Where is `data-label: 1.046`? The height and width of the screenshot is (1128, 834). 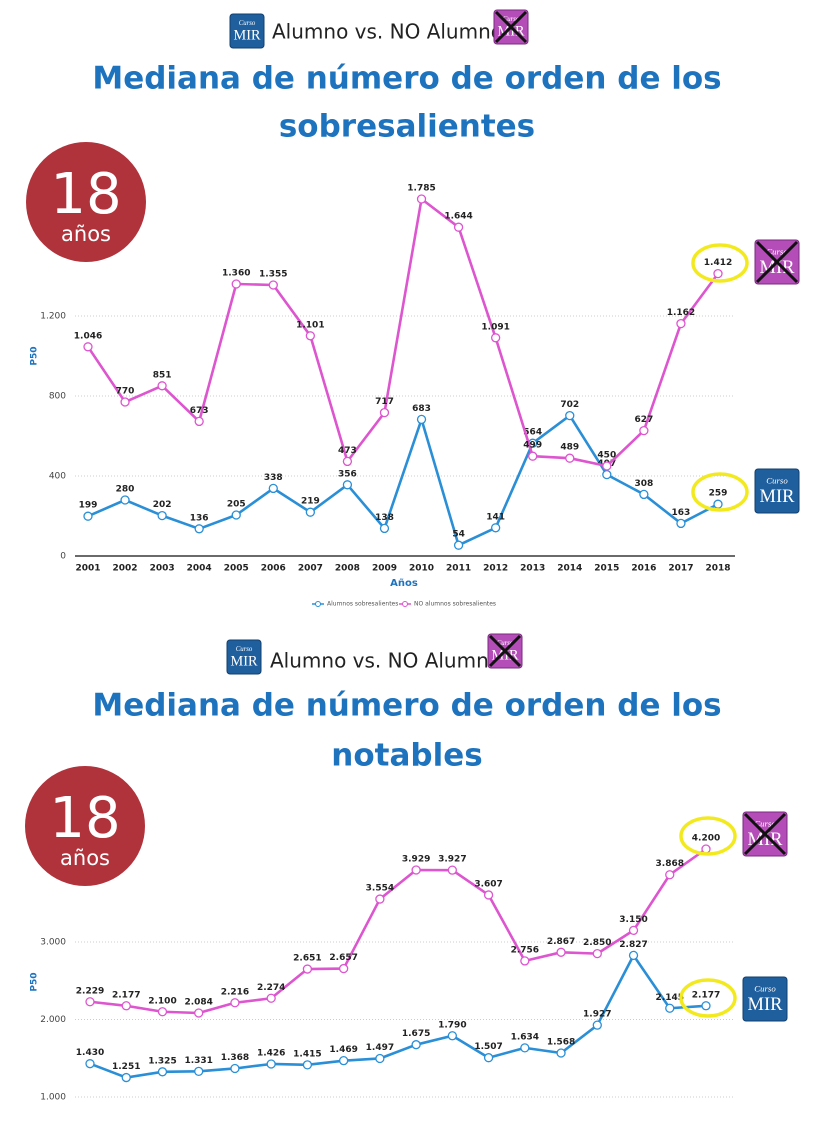
data-label: 1.046 is located at coordinates (88, 336).